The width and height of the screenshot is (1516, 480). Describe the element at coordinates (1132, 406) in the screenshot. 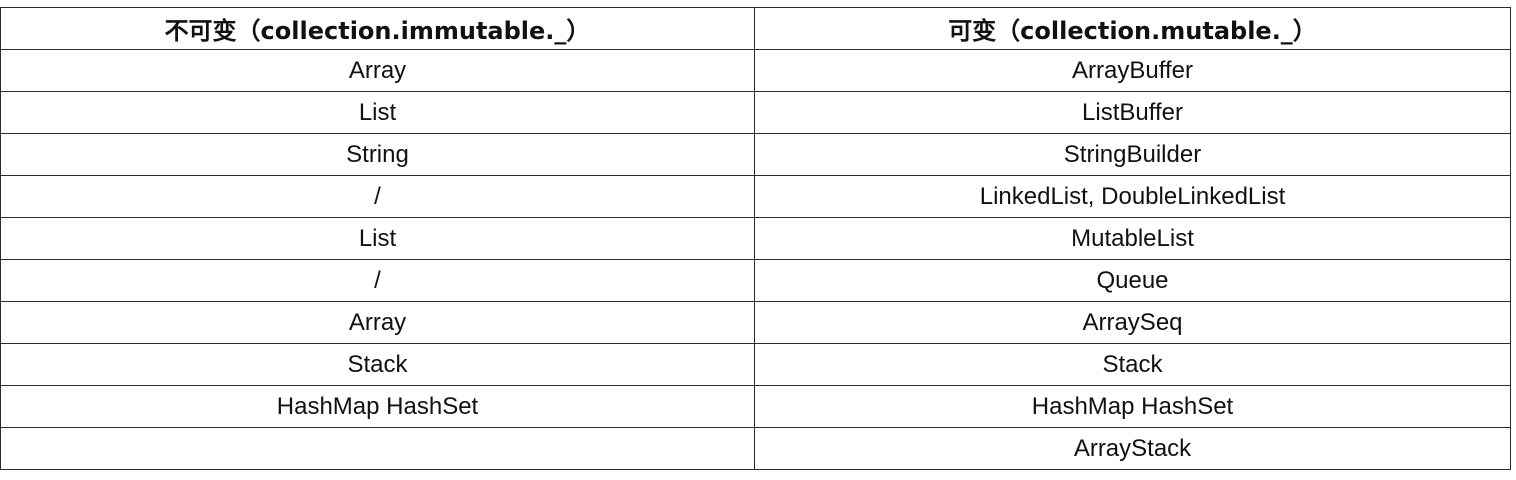

I see `mutable-cell: HashMap HashSet` at that location.